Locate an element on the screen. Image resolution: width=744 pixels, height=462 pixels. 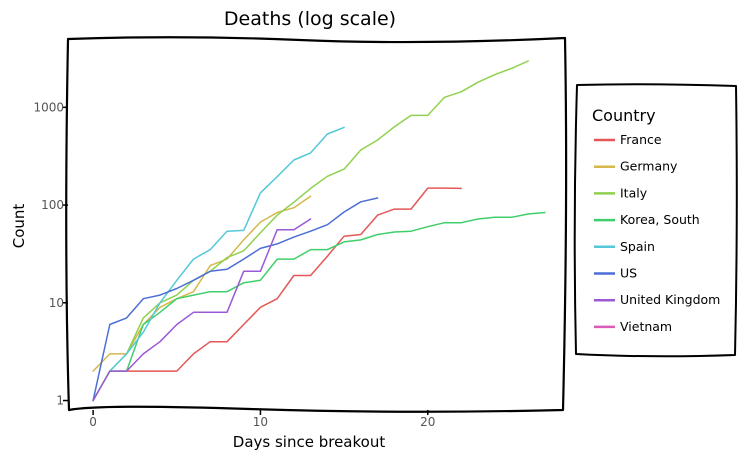
legend-frame is located at coordinates (655, 220).